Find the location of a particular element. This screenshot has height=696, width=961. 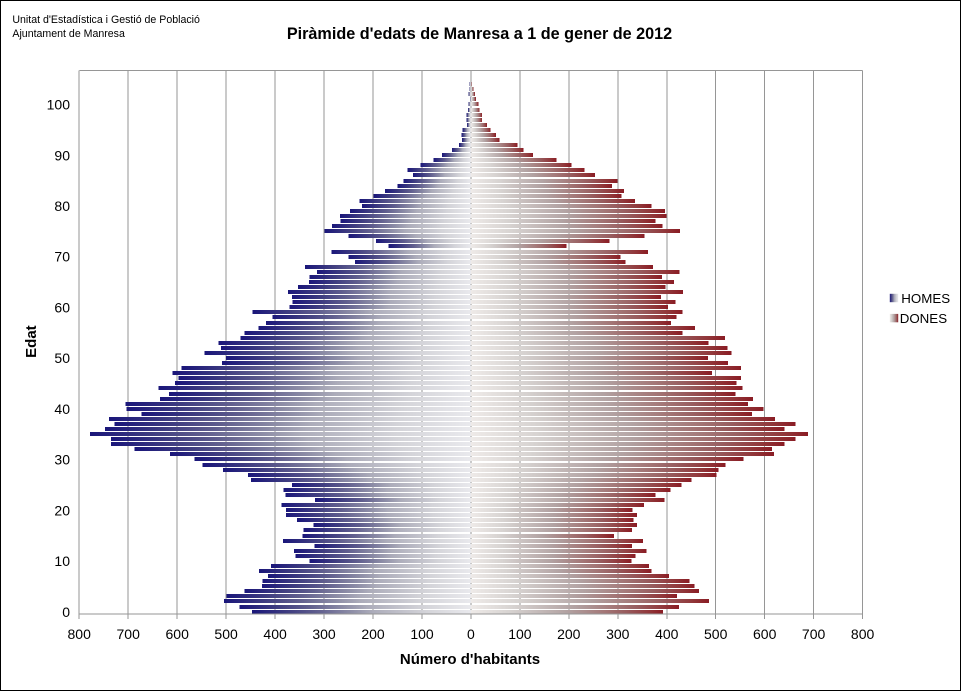

svg-text: 90 is located at coordinates (62, 155).